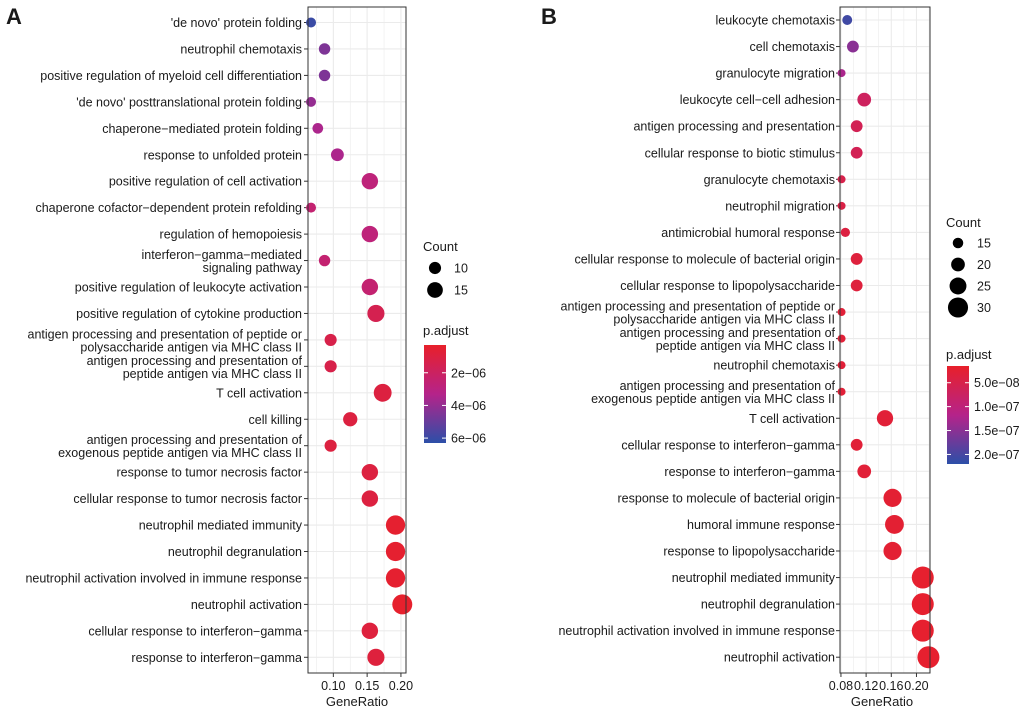  Describe the element at coordinates (769, 180) in the screenshot. I see `panel-b-category-label: granulocyte chemotaxis` at that location.